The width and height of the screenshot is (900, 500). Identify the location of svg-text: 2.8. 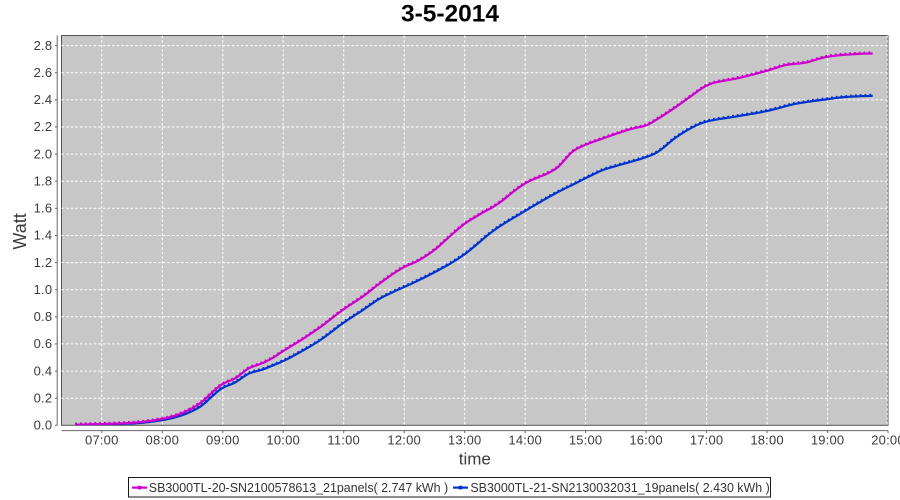
(43, 45).